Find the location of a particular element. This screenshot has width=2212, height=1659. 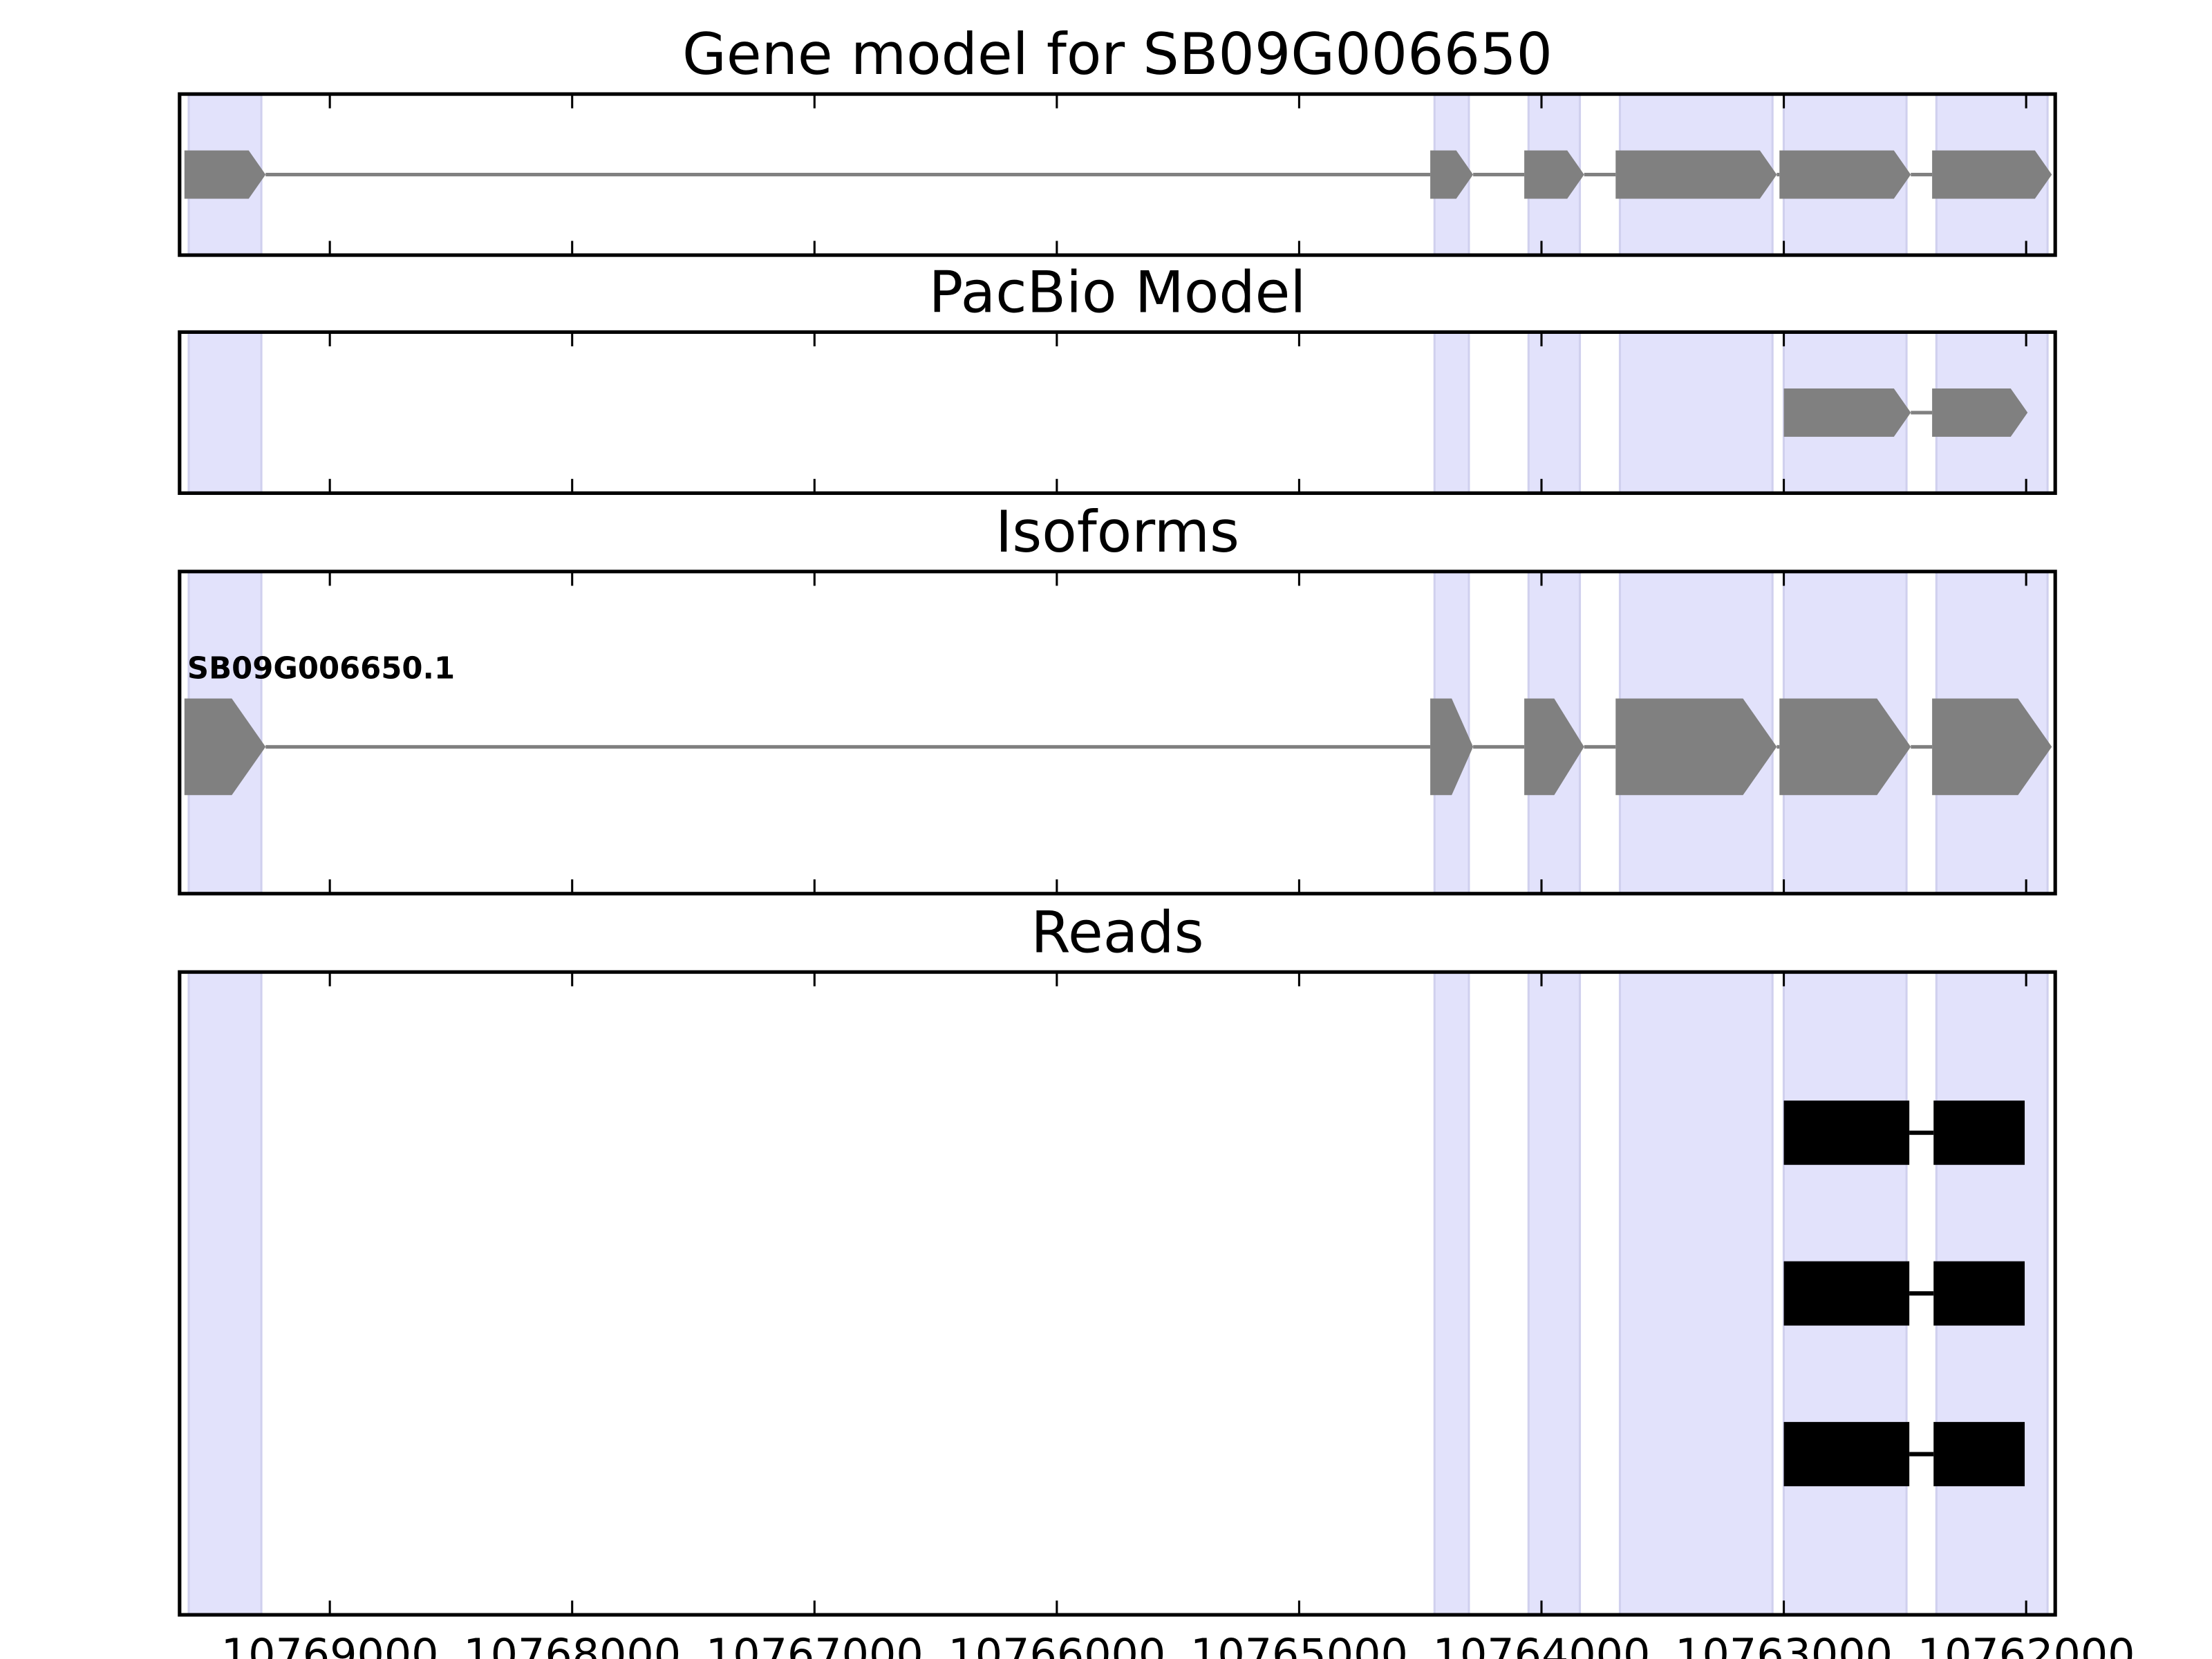

x-tick-label: 10766000 is located at coordinates (1056, 1644).